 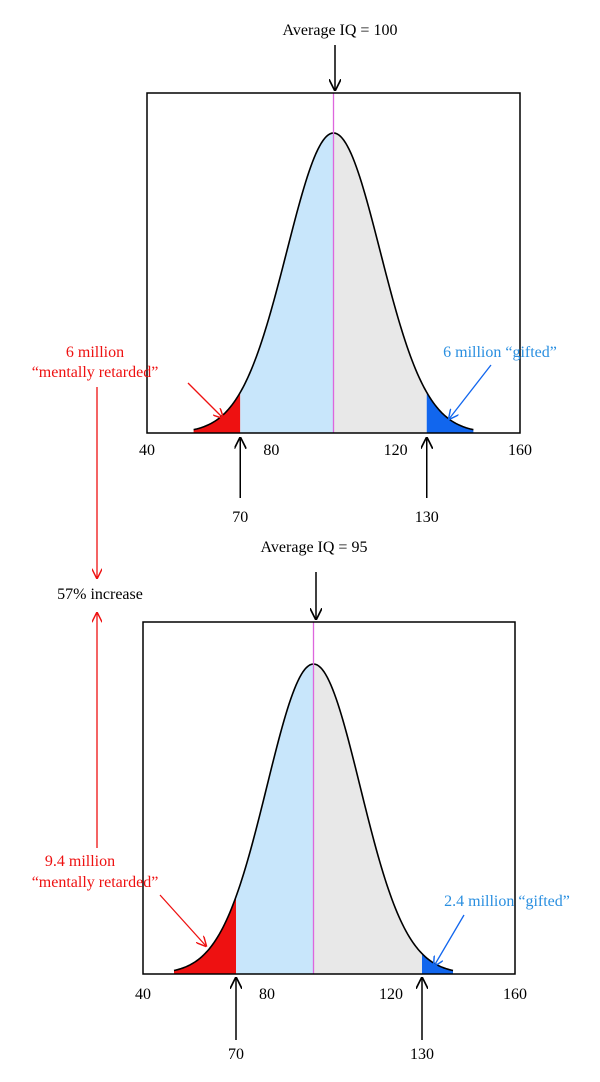 What do you see at coordinates (507, 901) in the screenshot?
I see `right-tail-label: 2.4 million “gifted”` at bounding box center [507, 901].